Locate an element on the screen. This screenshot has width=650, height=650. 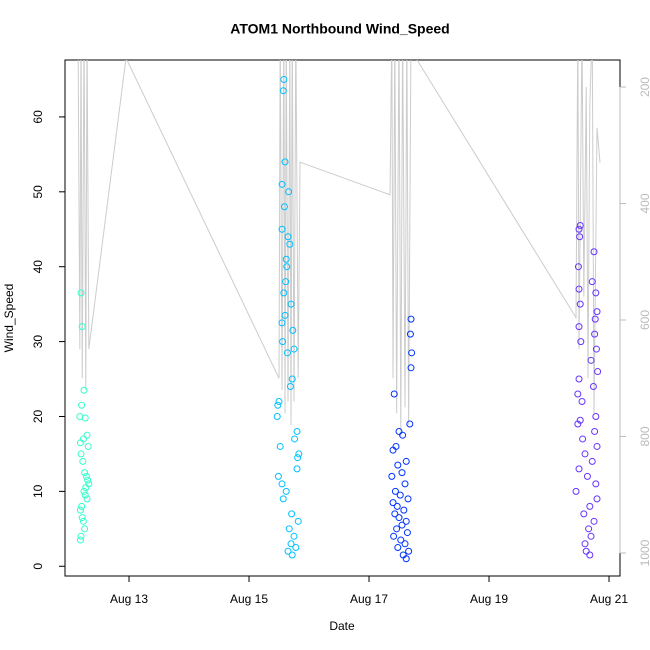
y2-tick-label: 200 is located at coordinates (644, 87).